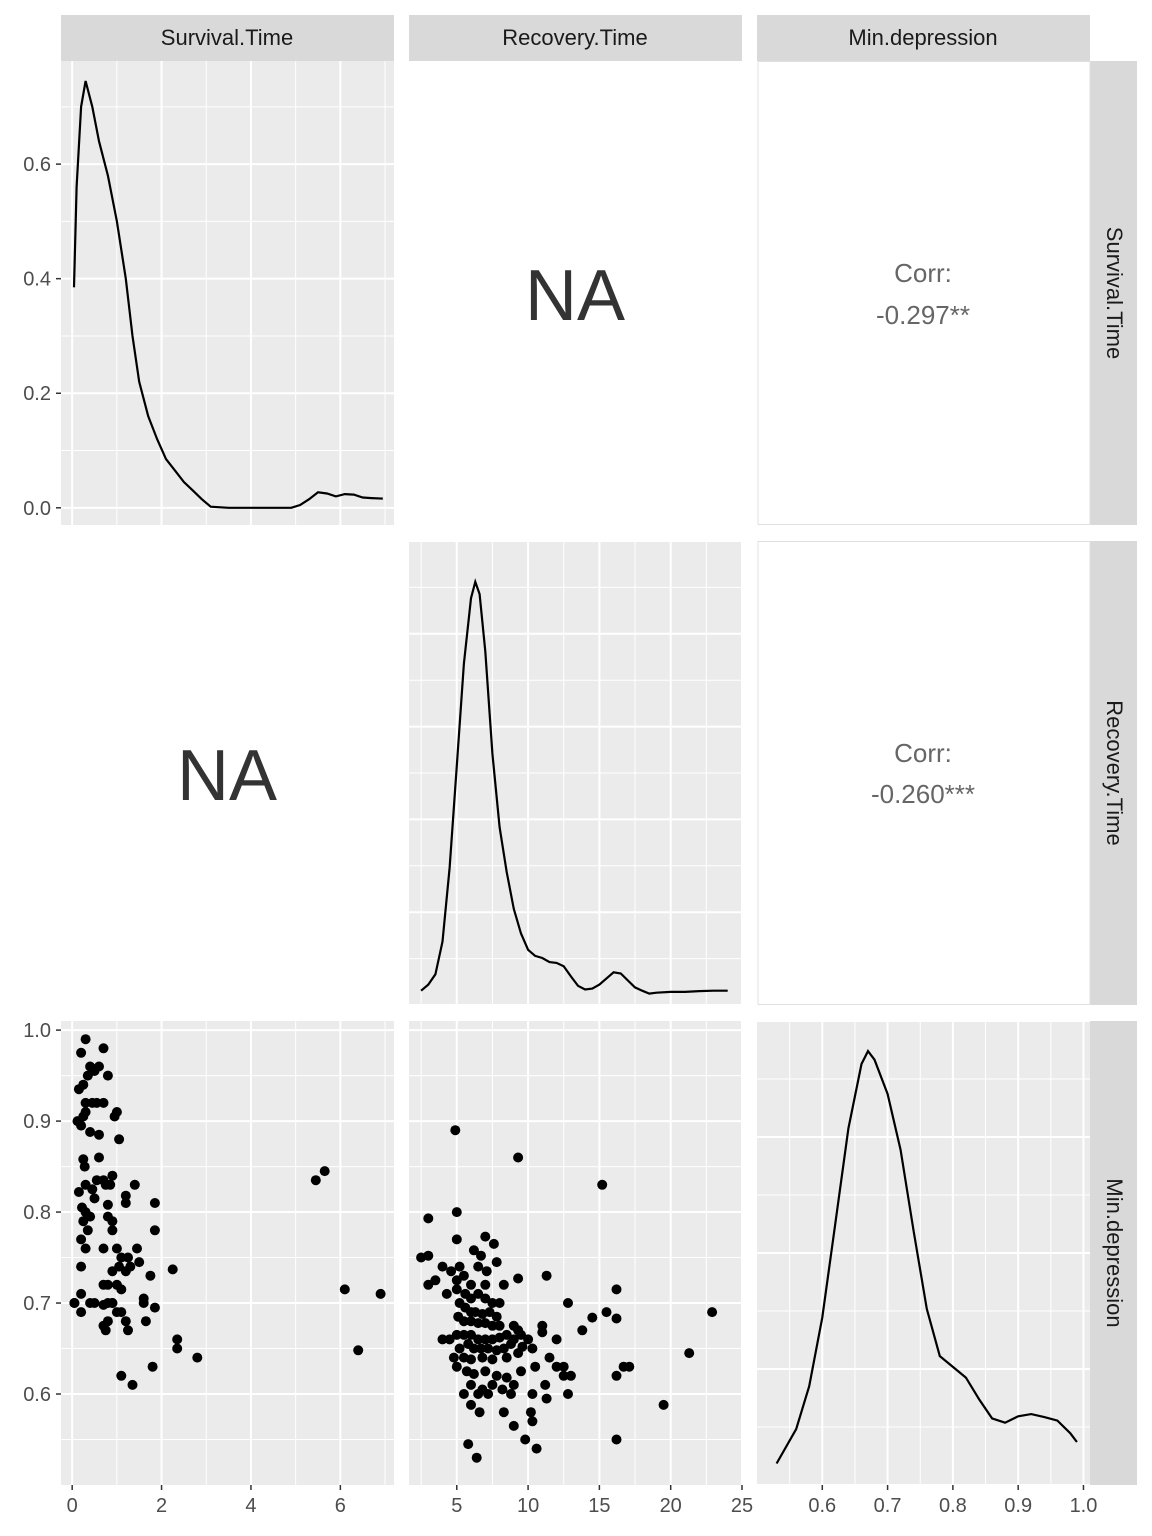 This screenshot has height=1536, width=1152. What do you see at coordinates (37, 1304) in the screenshot?
I see `y-tick-label: 0.7` at bounding box center [37, 1304].